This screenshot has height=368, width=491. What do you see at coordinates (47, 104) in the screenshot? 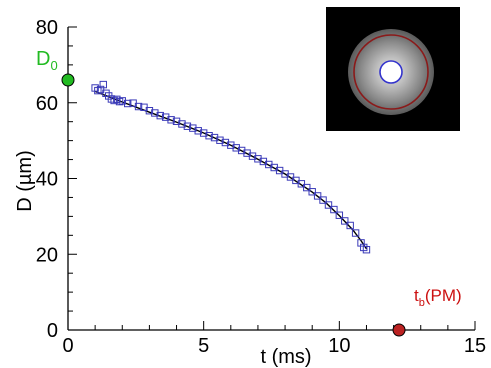
I see `y-tick-label: 60` at bounding box center [47, 104].